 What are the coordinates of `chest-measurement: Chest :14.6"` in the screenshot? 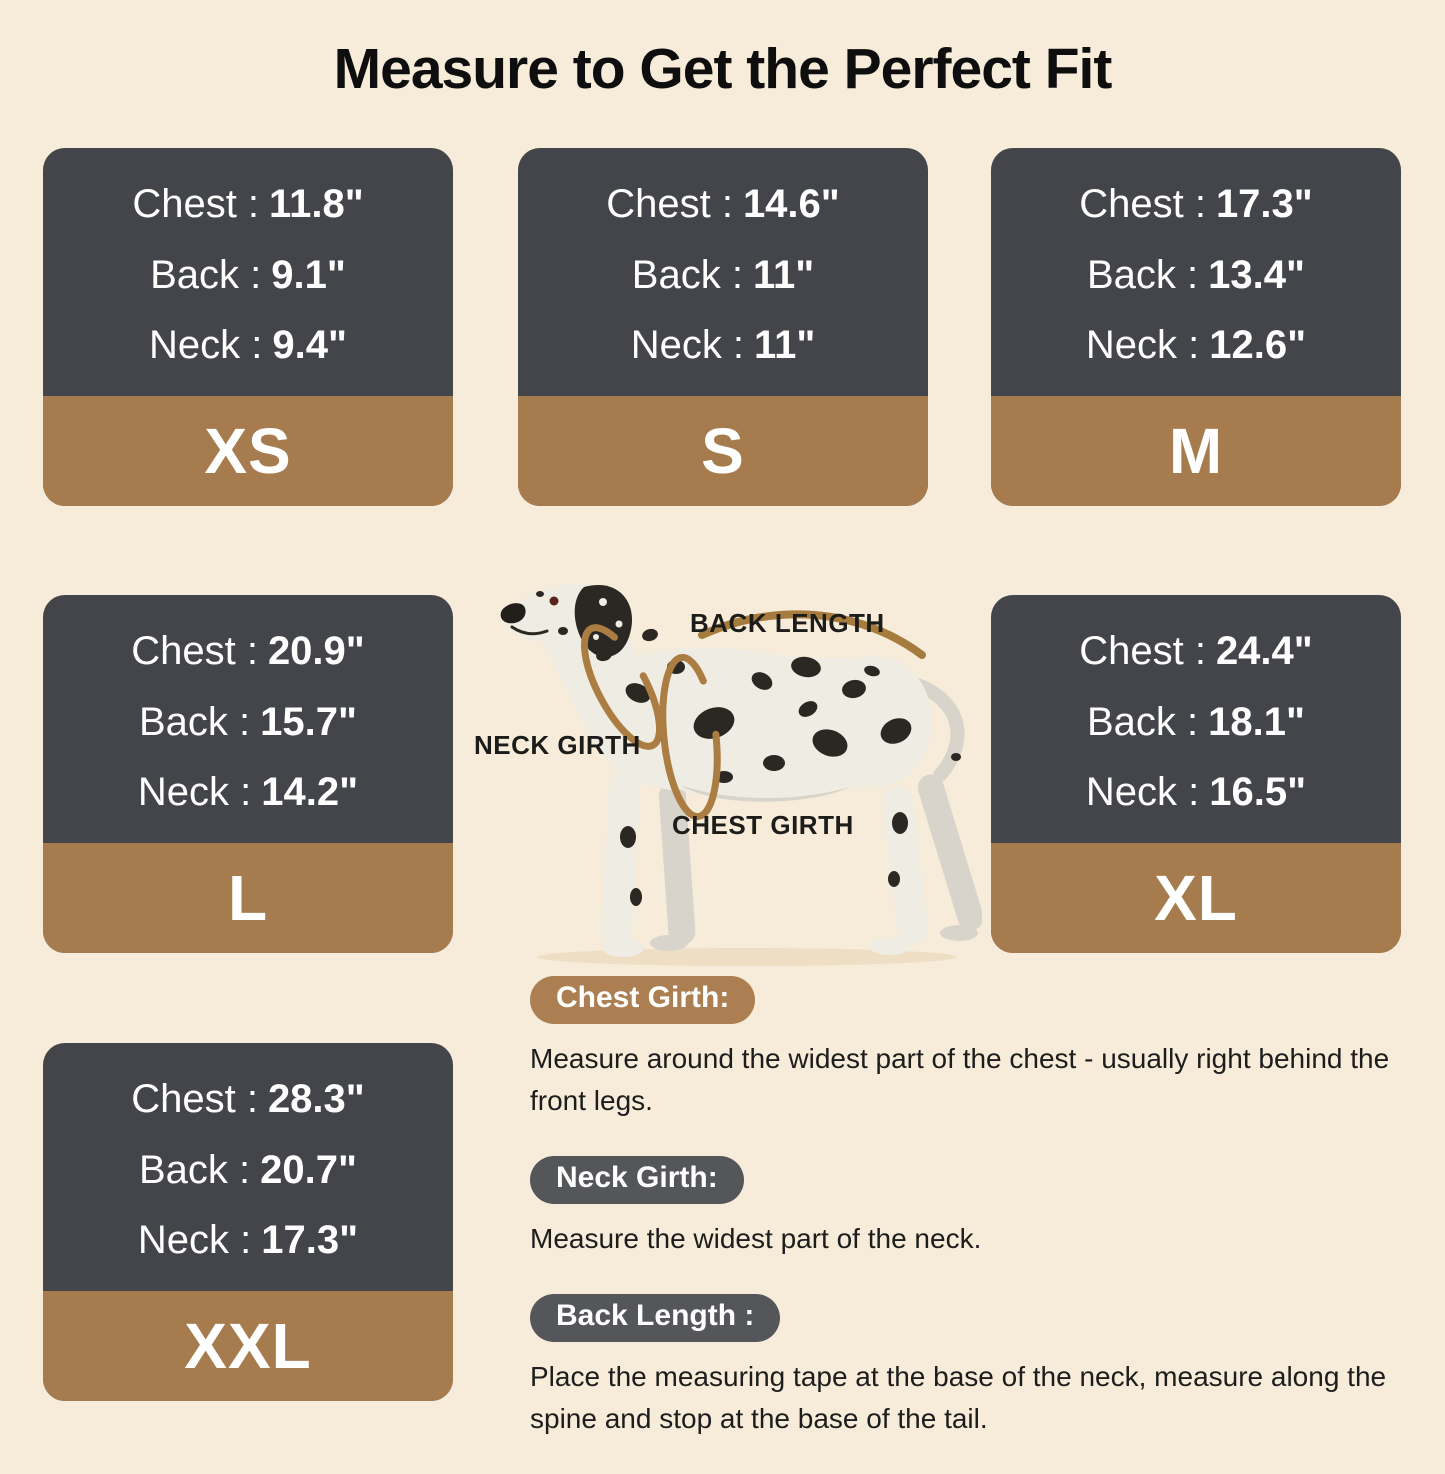 It's located at (723, 204).